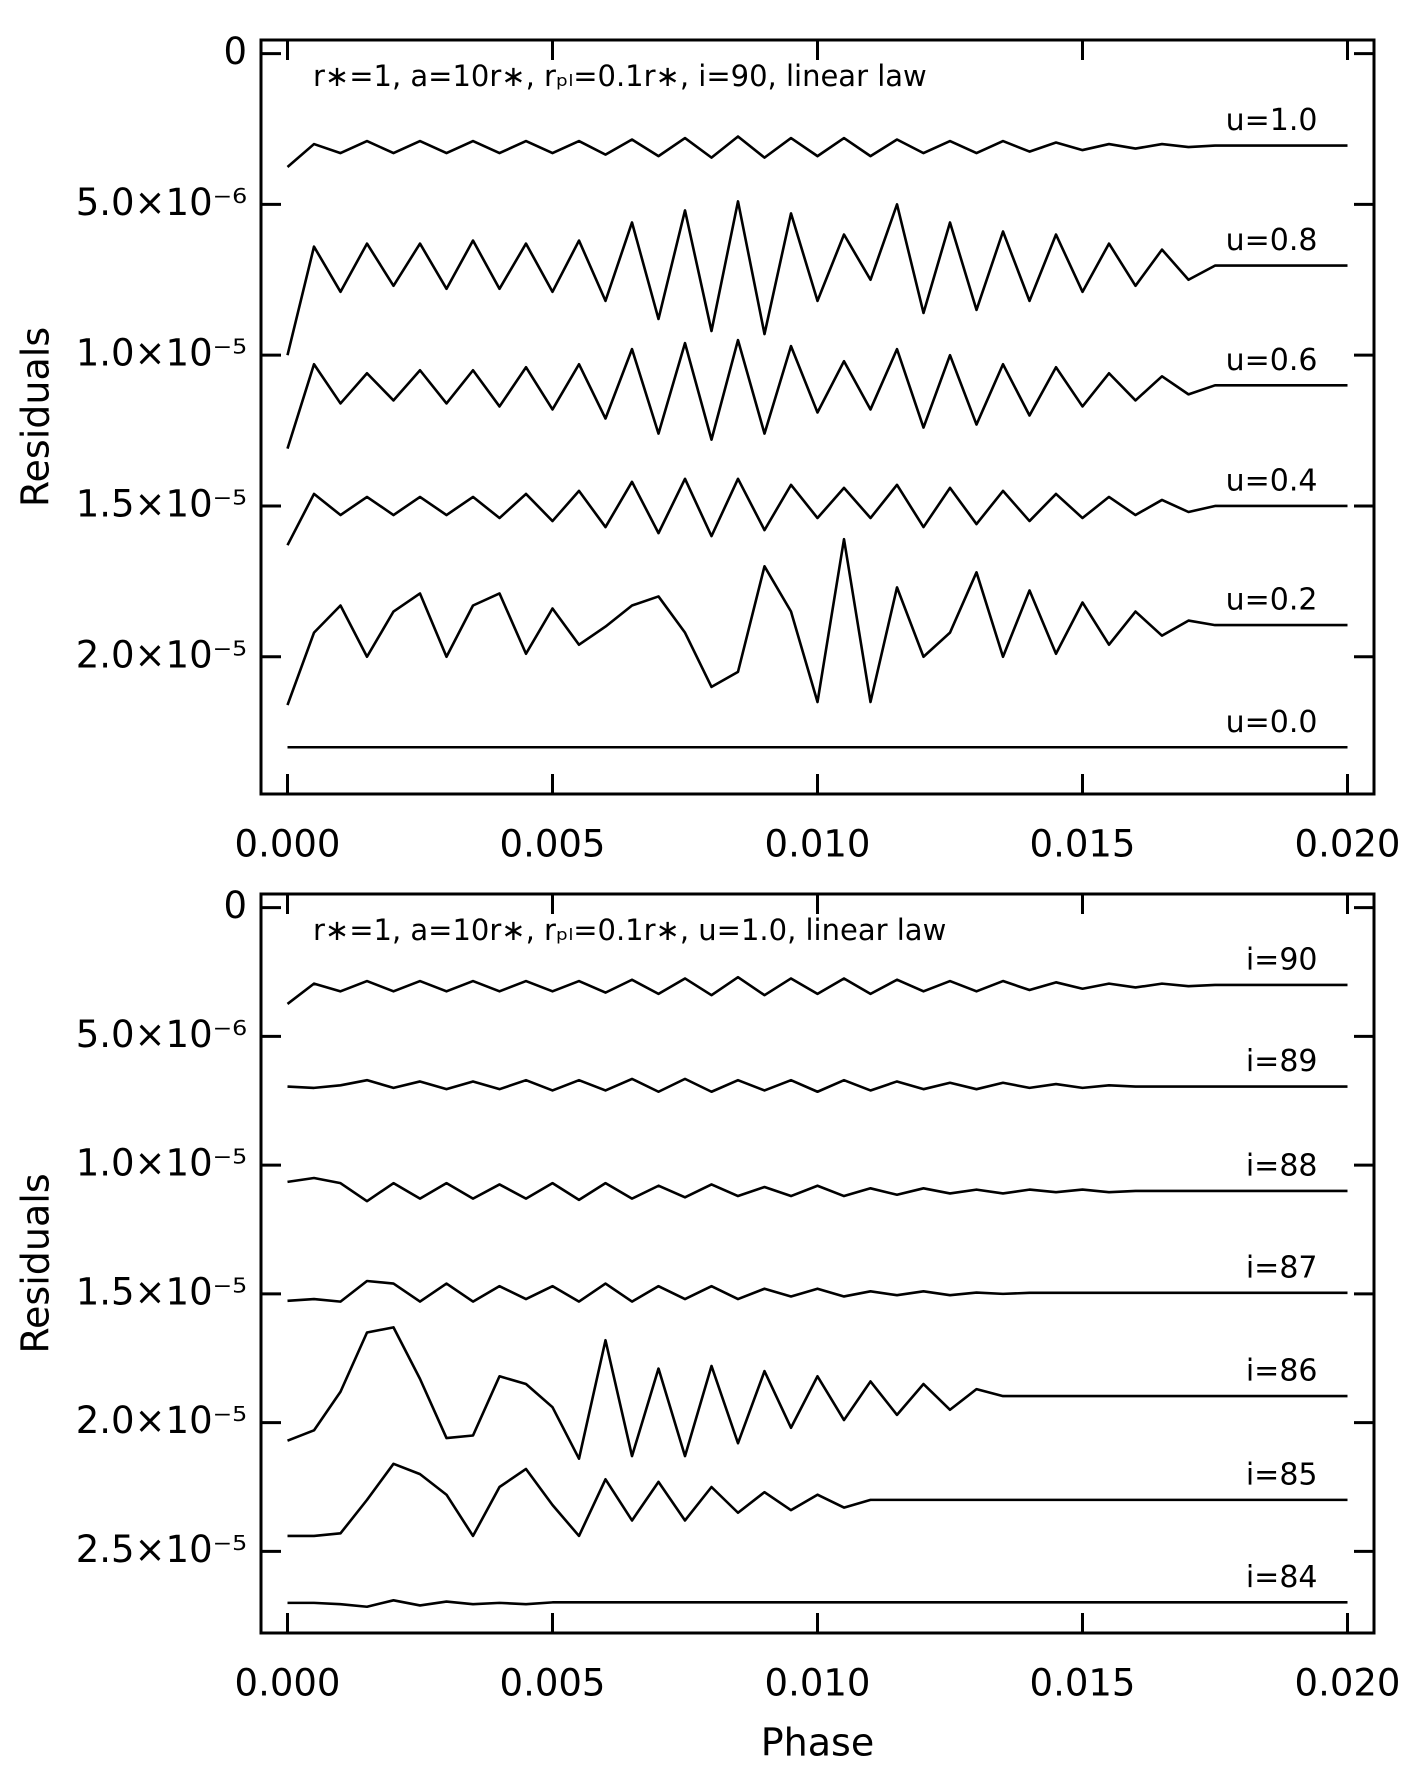  What do you see at coordinates (1282, 959) in the screenshot?
I see `series-label: i=90` at bounding box center [1282, 959].